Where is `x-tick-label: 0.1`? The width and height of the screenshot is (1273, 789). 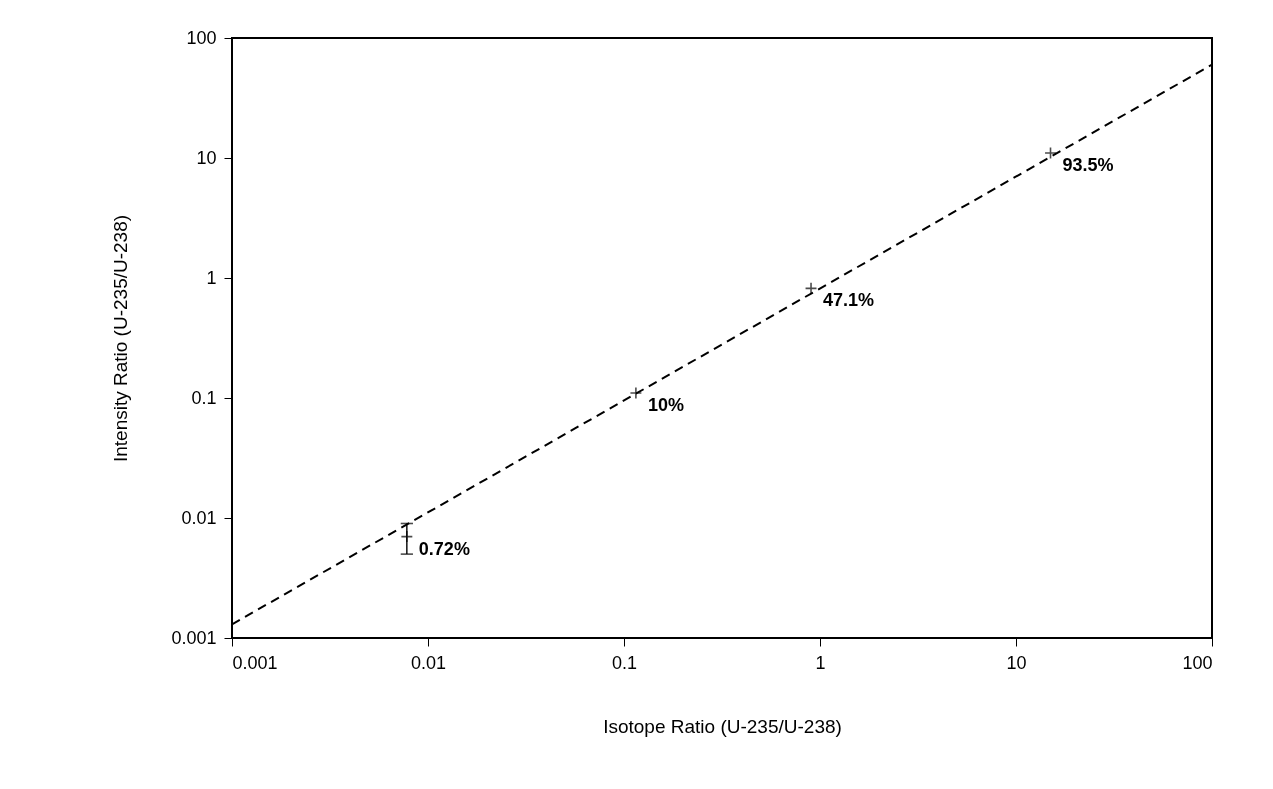
x-tick-label: 0.1 is located at coordinates (624, 662).